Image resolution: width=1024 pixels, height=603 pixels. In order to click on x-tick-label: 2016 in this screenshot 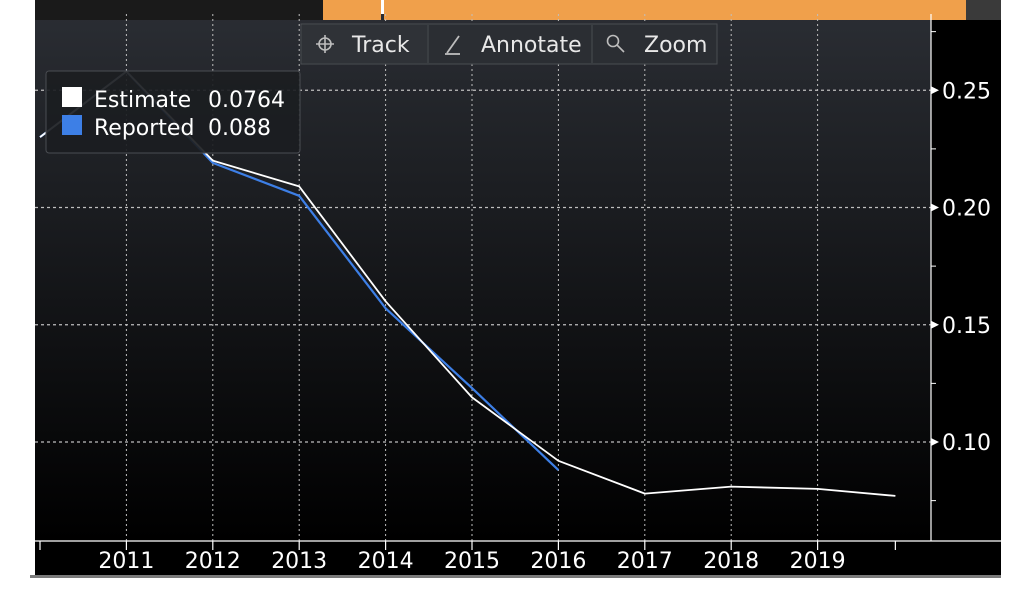, I will do `click(558, 561)`.